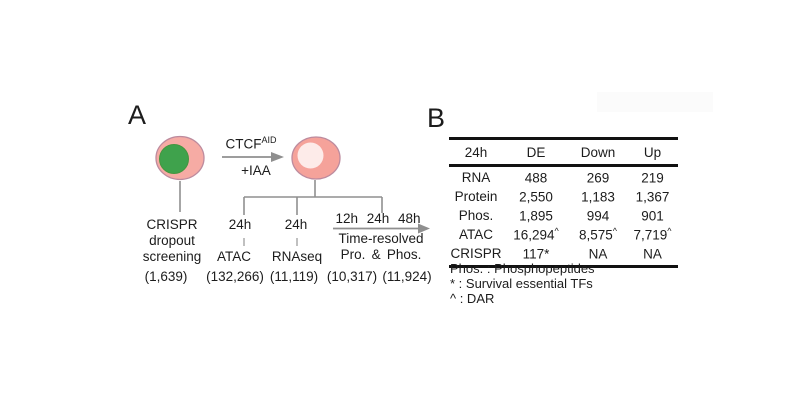  Describe the element at coordinates (277, 157) in the screenshot. I see `treatment-arrow-head-icon` at that location.